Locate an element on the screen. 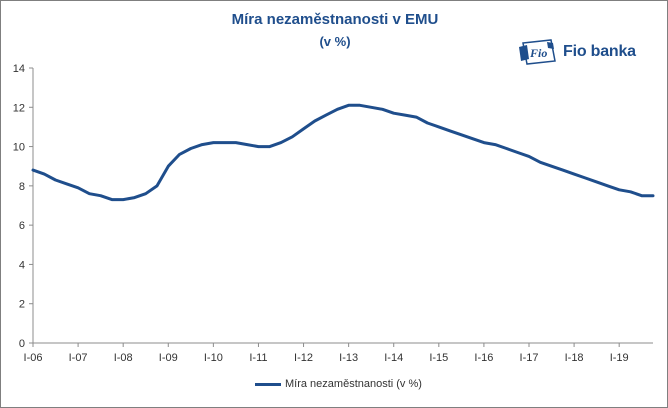 This screenshot has height=408, width=668. chart-title: Míra nezaměstnanosti v EMU is located at coordinates (335, 19).